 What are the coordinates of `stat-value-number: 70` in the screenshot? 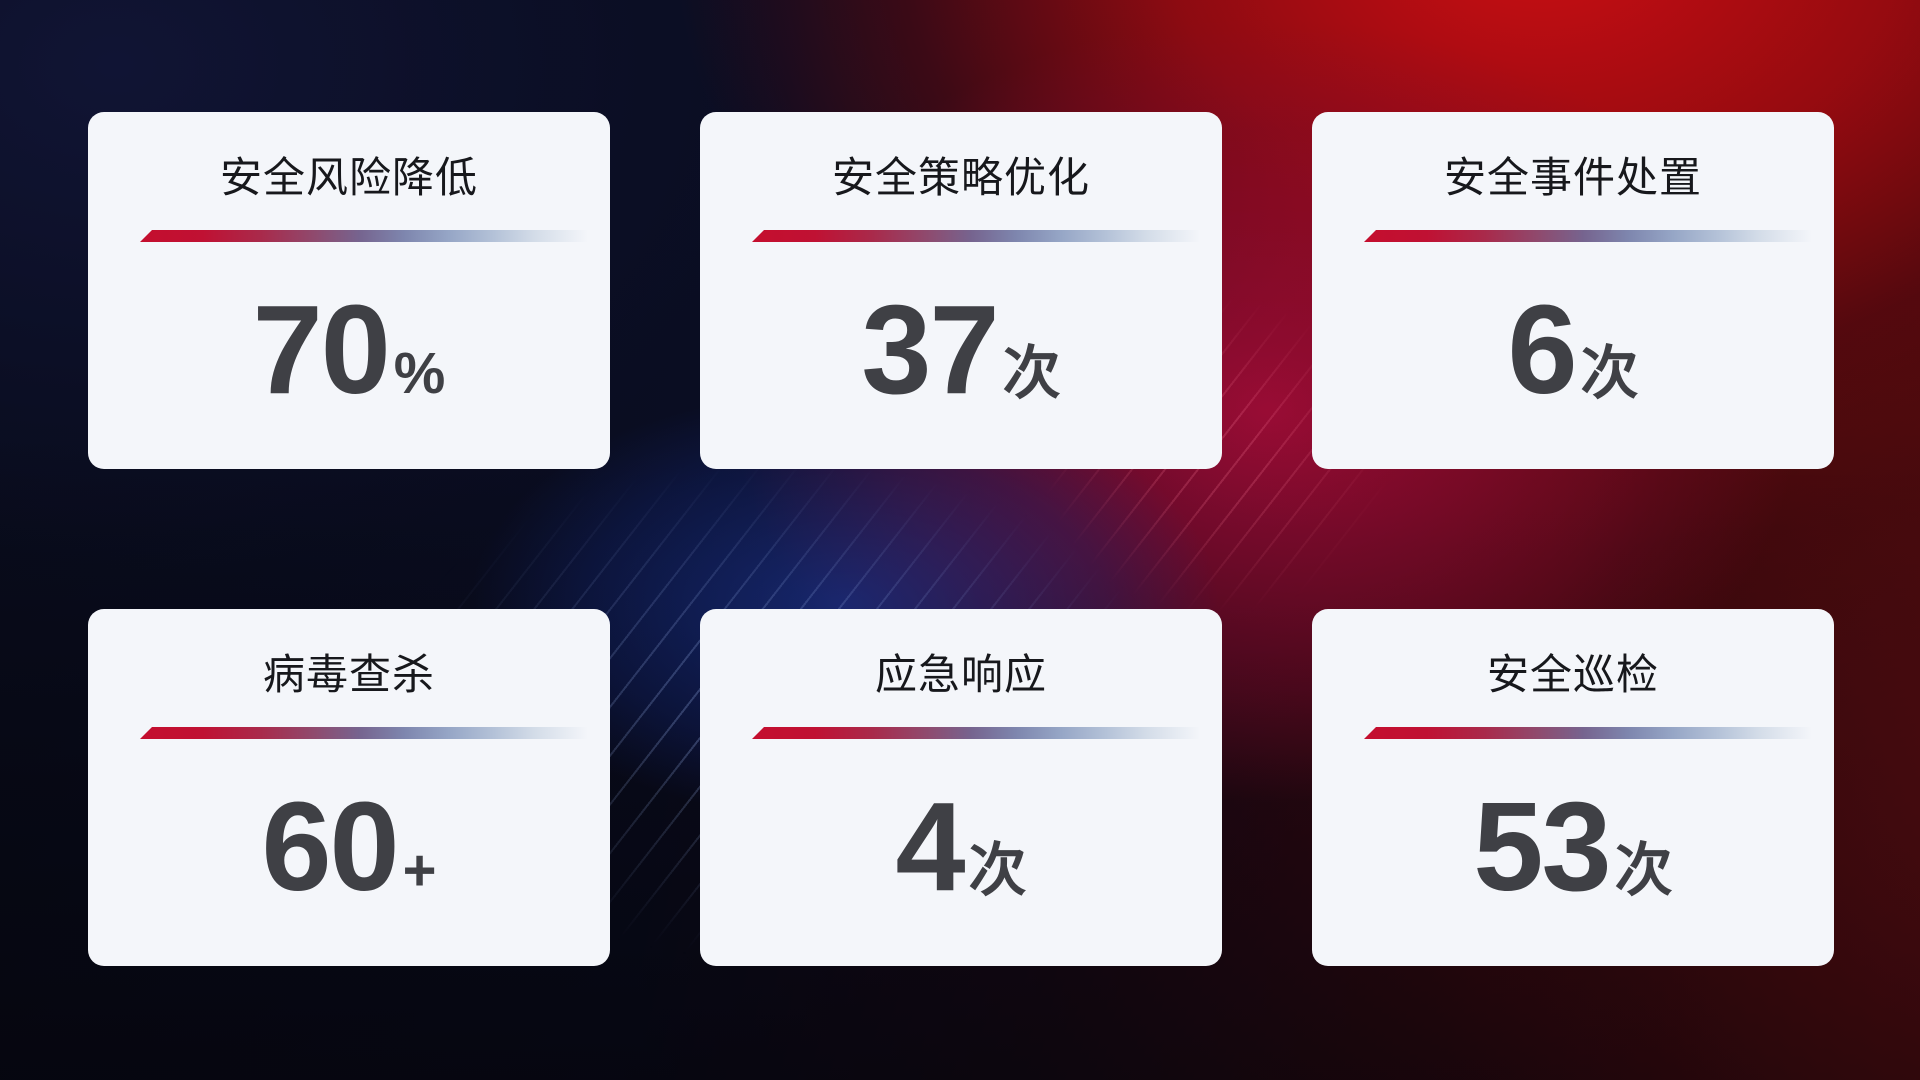 It's located at (321, 349).